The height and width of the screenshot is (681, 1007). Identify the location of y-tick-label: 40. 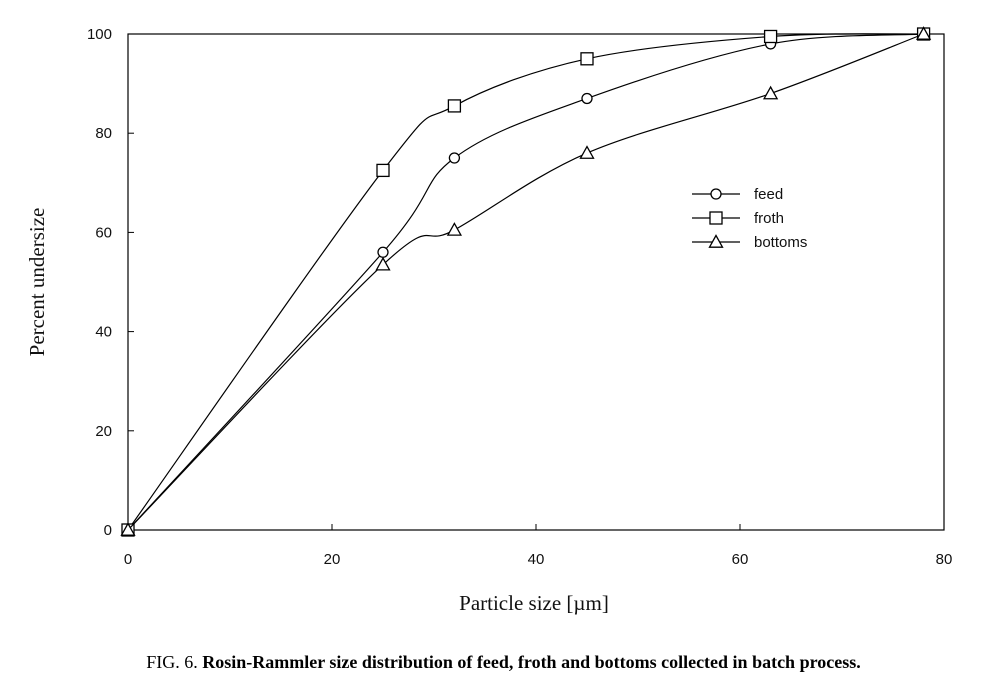
(103, 332).